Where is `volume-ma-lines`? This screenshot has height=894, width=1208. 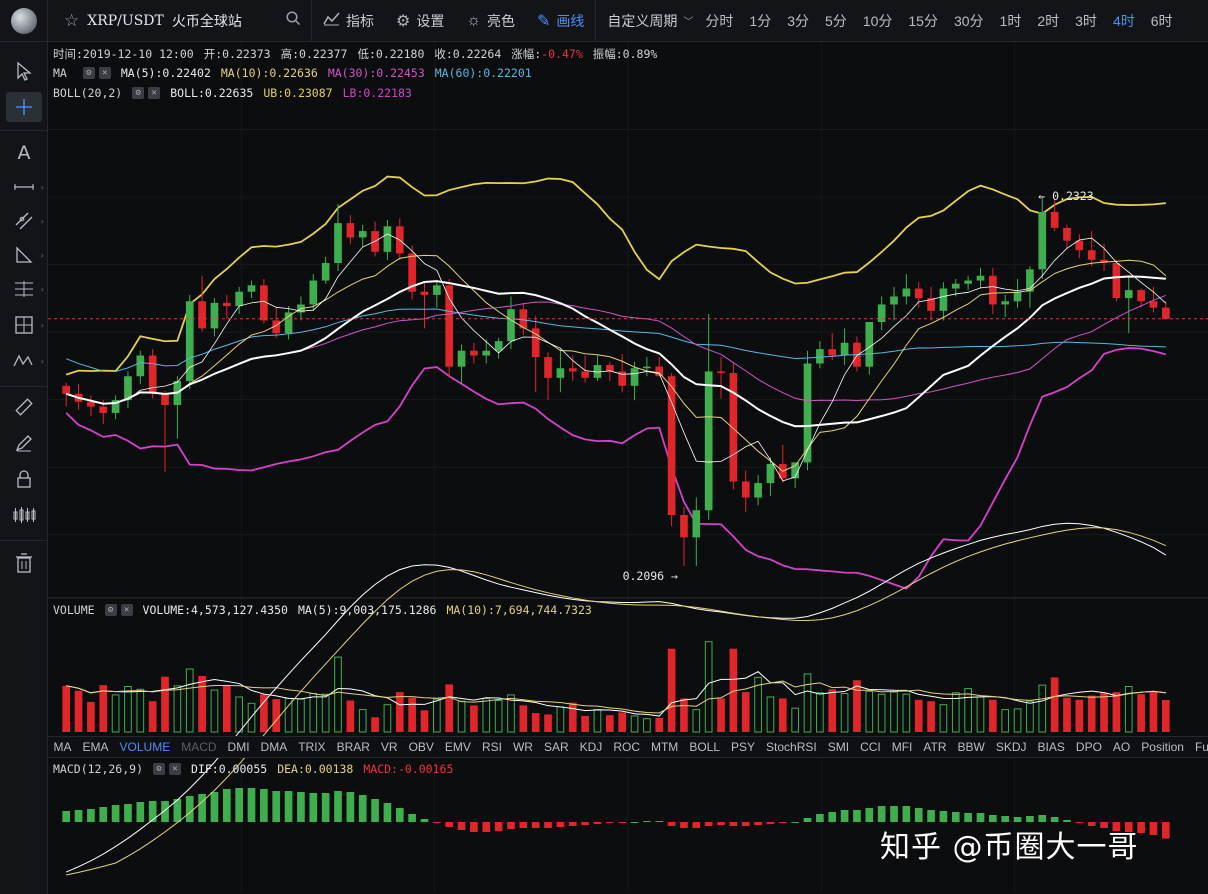 volume-ma-lines is located at coordinates (616, 694).